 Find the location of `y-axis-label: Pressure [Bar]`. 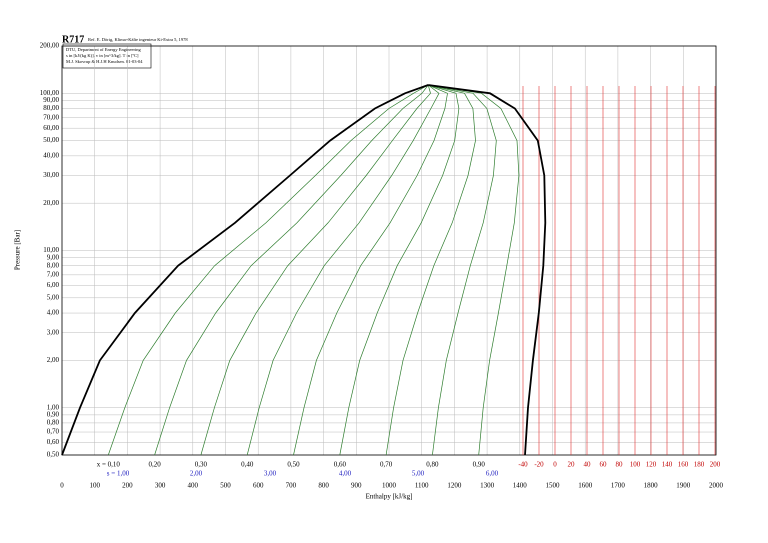

y-axis-label: Pressure [Bar] is located at coordinates (18, 250).